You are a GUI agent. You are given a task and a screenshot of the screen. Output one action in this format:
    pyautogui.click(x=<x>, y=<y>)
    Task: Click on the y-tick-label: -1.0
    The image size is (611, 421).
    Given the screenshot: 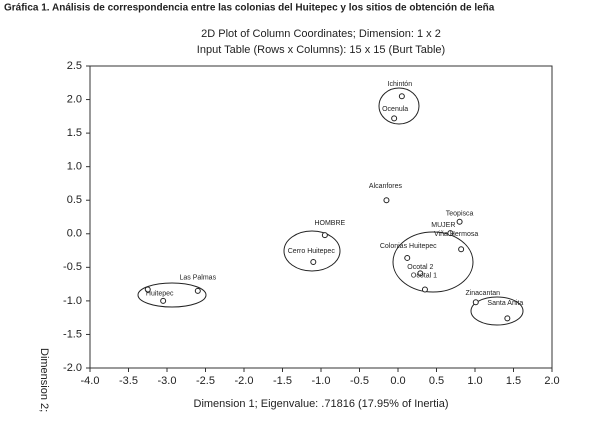 What is the action you would take?
    pyautogui.click(x=72, y=301)
    